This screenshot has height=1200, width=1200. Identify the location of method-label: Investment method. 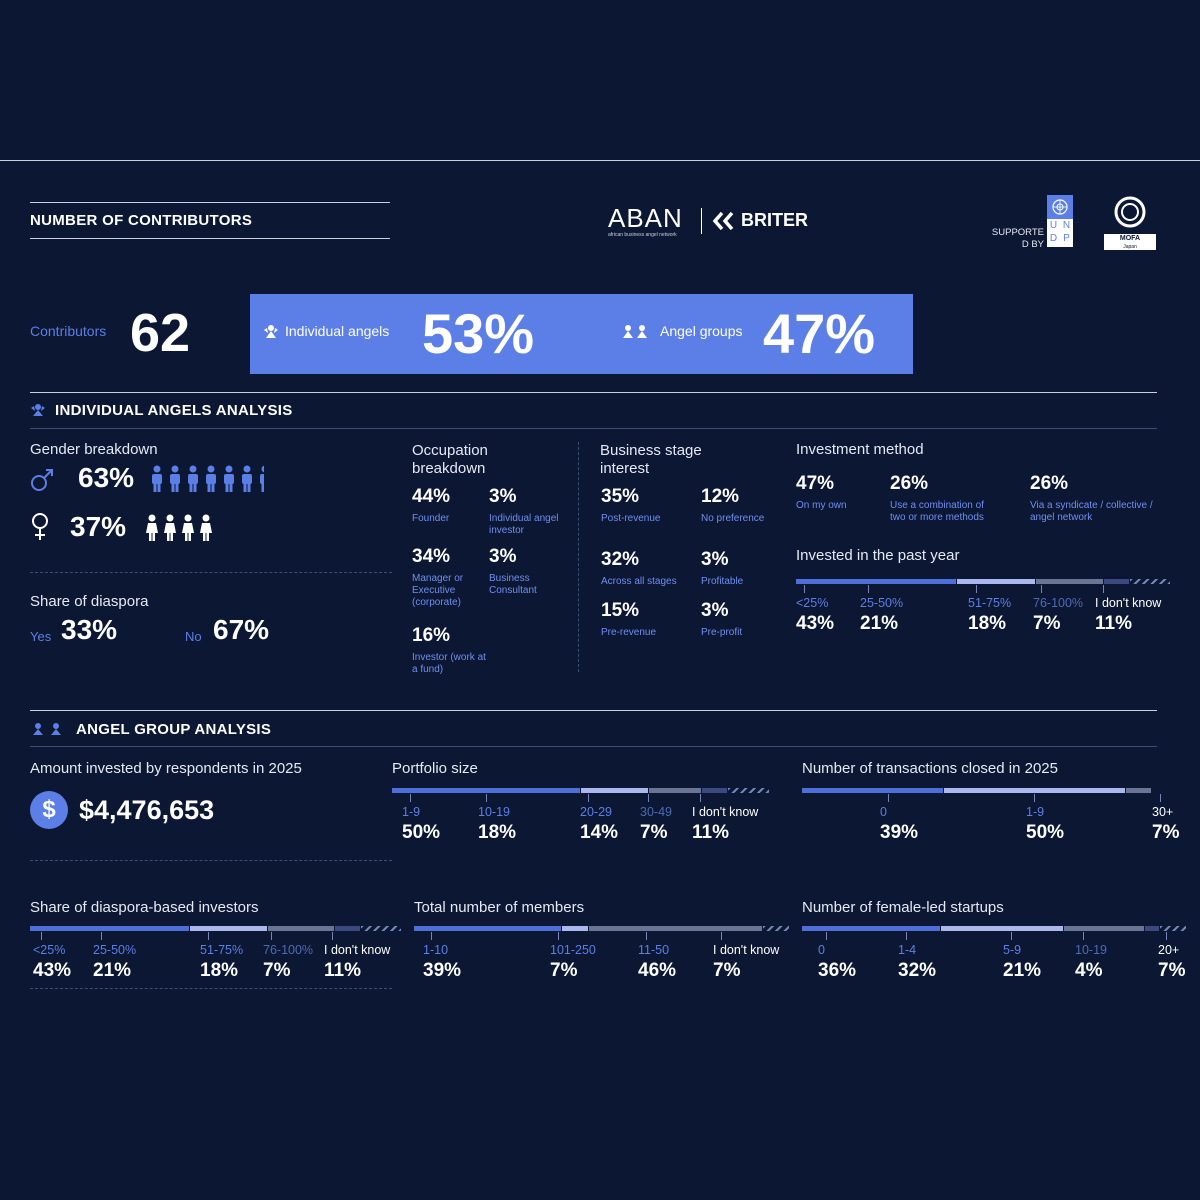
(860, 449).